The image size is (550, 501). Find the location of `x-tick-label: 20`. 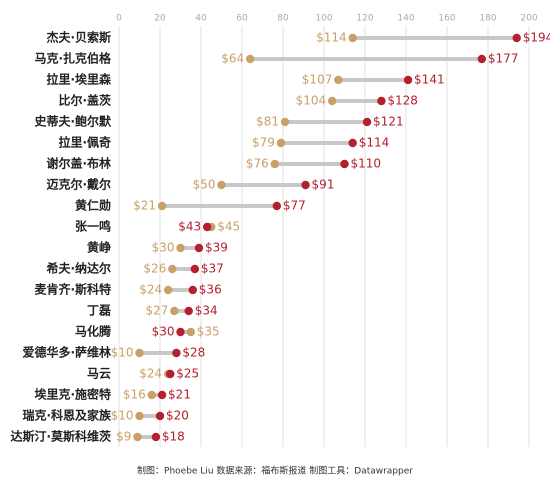

x-tick-label: 20 is located at coordinates (160, 19).